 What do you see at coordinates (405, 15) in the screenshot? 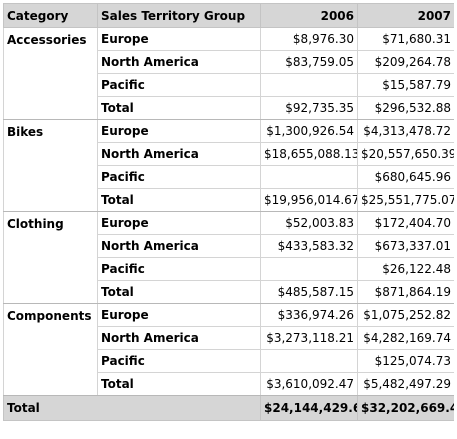
I see `header-year-2007: 2007` at bounding box center [405, 15].